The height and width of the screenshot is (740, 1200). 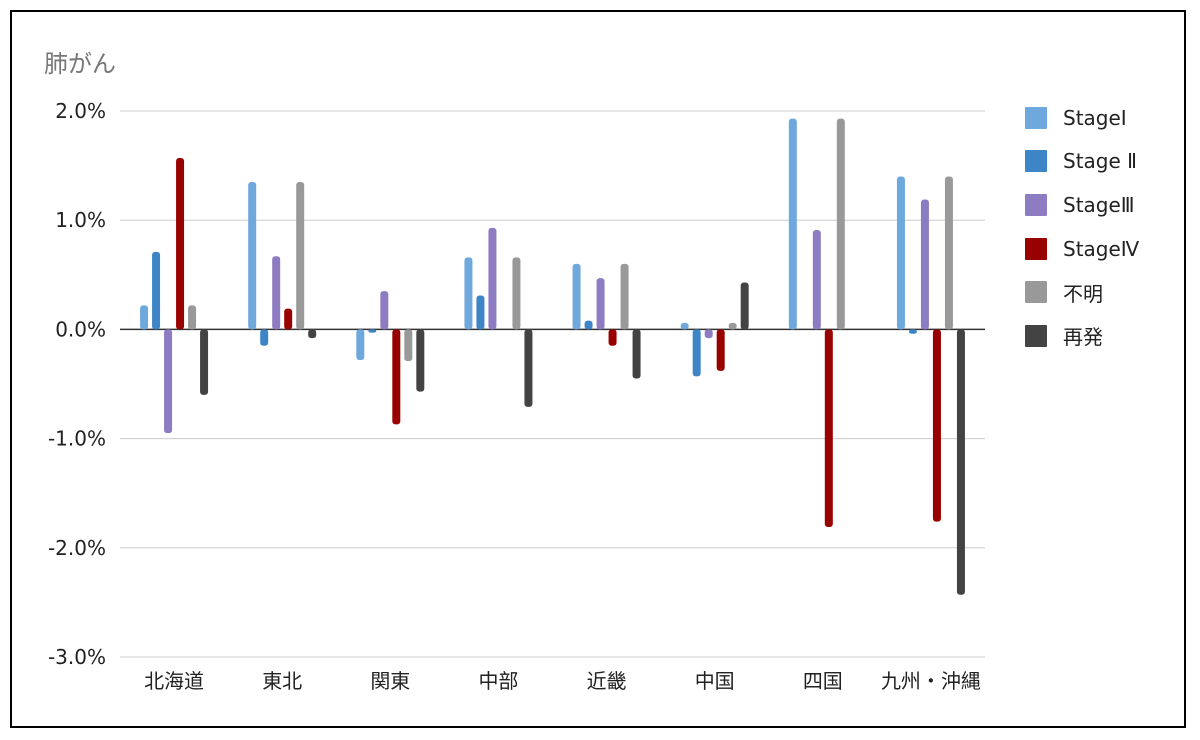 I want to click on legend-label: 再発, so click(x=1083, y=337).